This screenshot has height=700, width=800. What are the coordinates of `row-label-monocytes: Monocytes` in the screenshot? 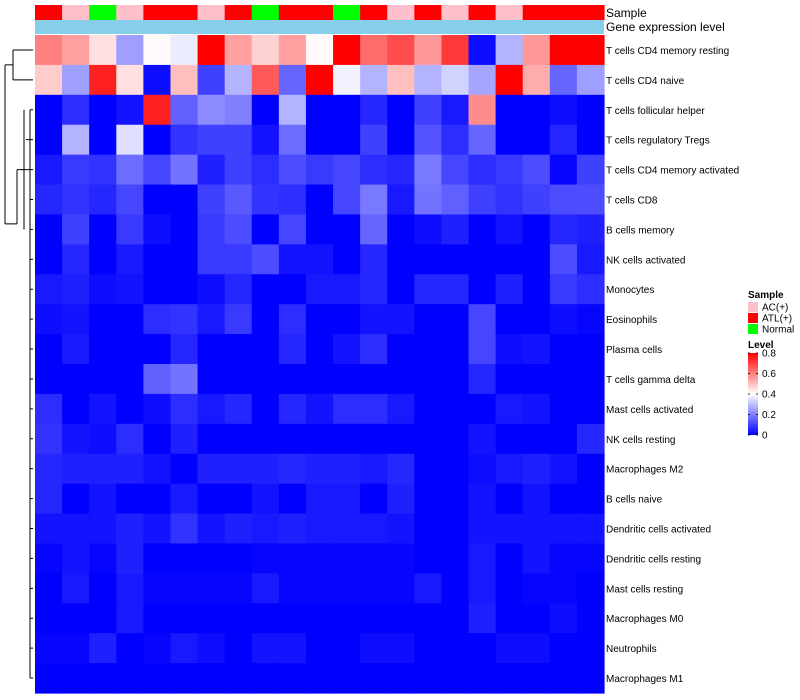 It's located at (630, 290).